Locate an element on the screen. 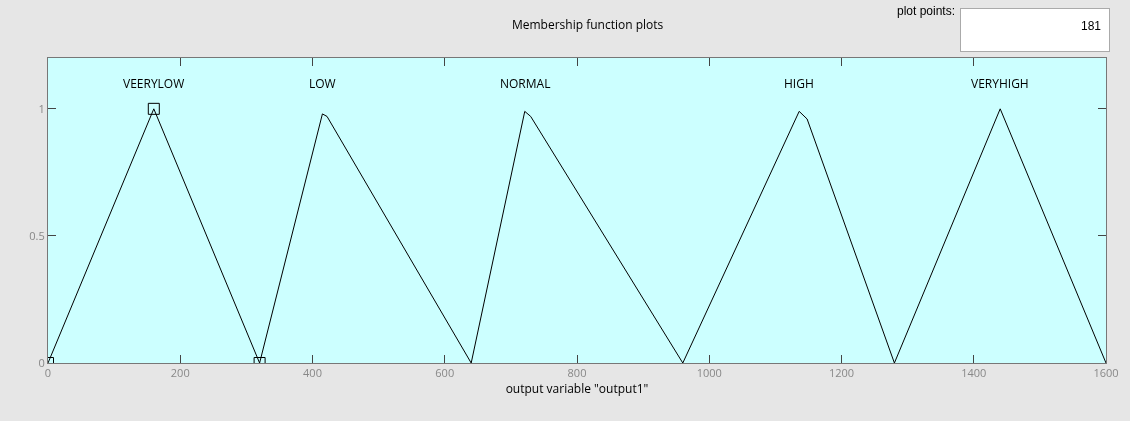  x-tick-label: 400 is located at coordinates (312, 373).